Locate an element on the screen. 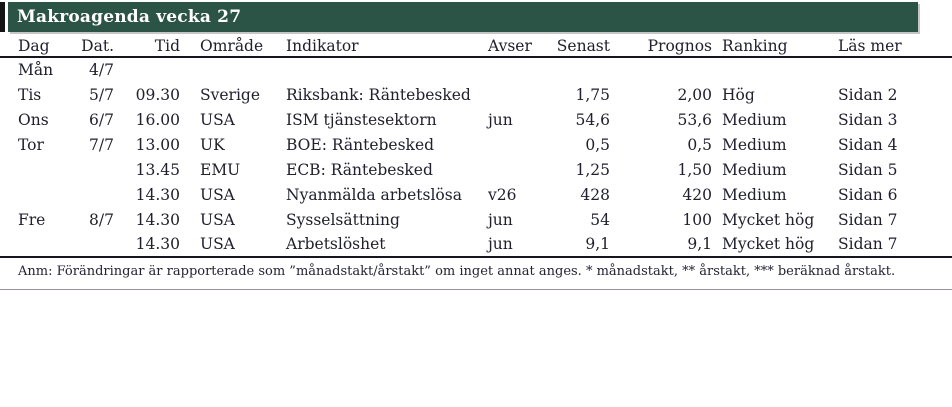  cell-omrade: Sverige is located at coordinates (230, 94).